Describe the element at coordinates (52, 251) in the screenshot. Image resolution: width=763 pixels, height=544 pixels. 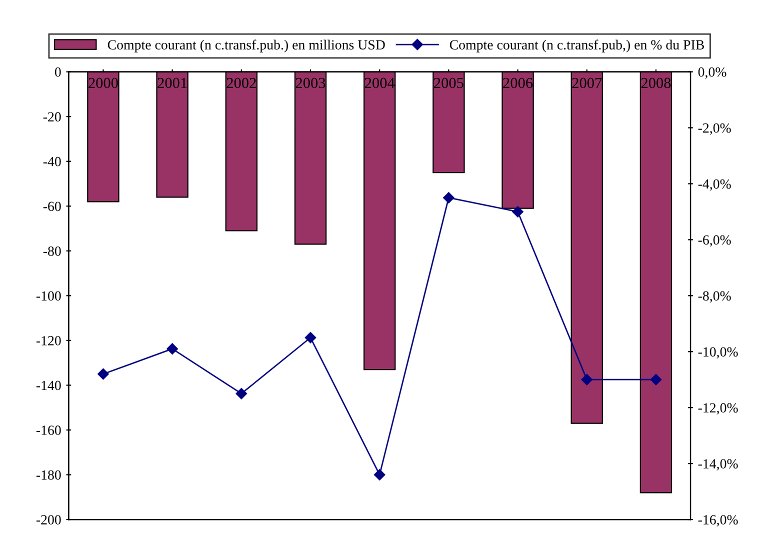
I see `y-tick-label: -80` at that location.